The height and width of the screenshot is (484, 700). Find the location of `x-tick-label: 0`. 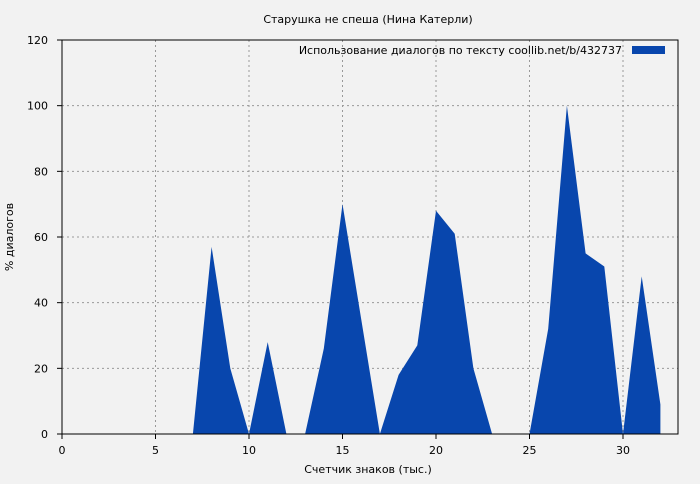

x-tick-label: 0 is located at coordinates (62, 450).